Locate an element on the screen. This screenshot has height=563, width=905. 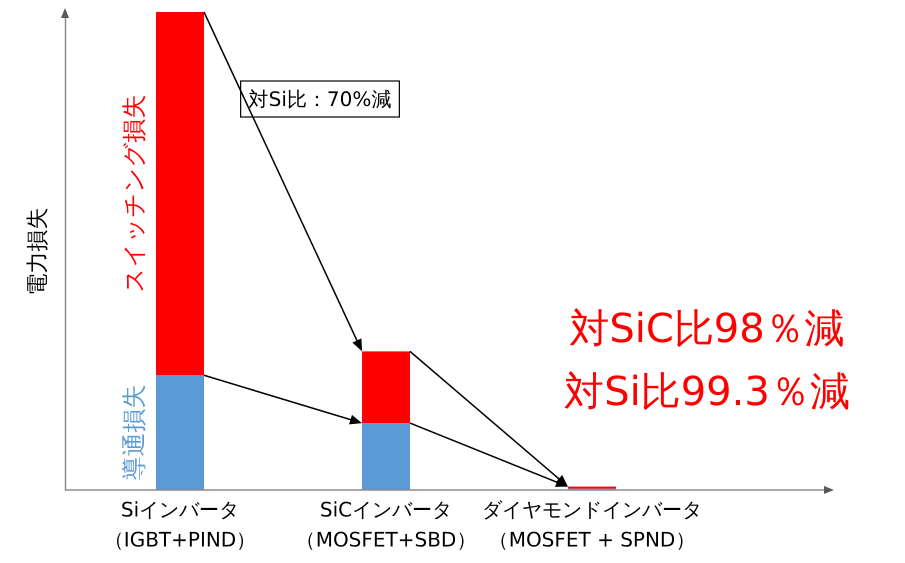
x-tick-label: SiCインバータ（MOSFET+SBD） is located at coordinates (386, 525).